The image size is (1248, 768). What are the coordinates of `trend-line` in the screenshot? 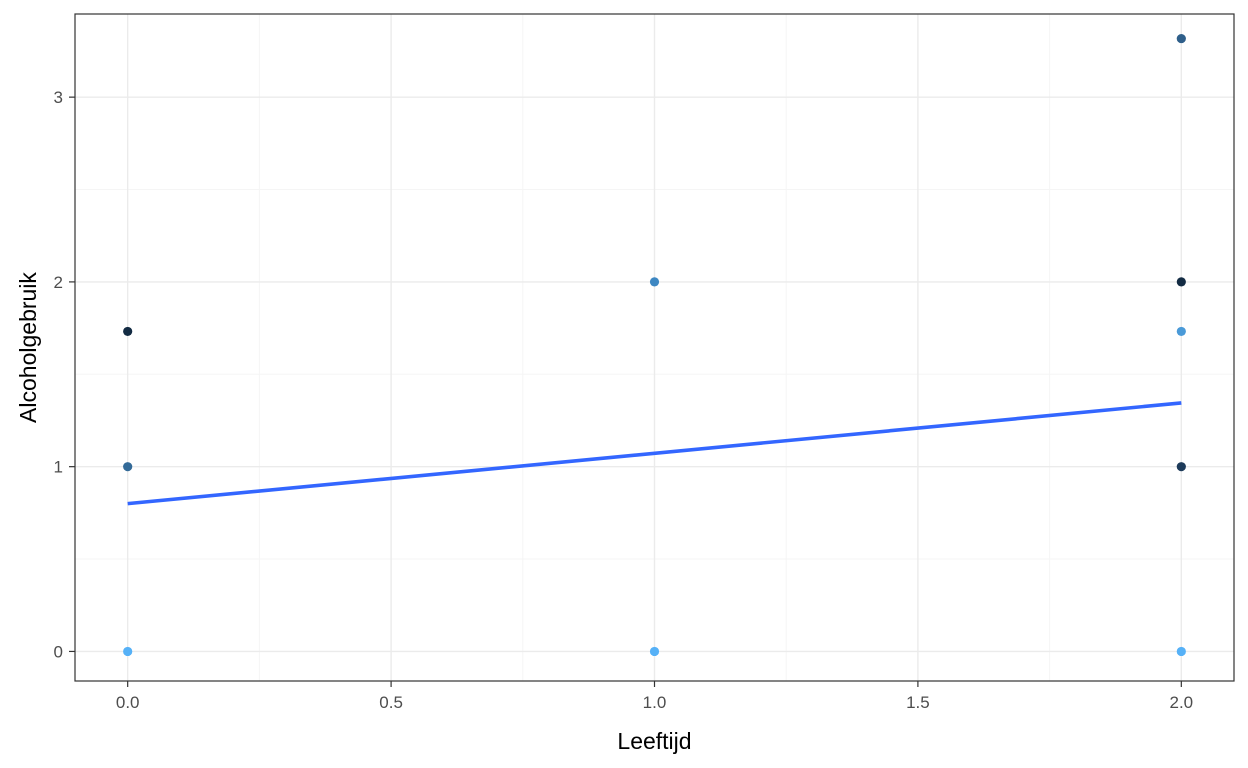 It's located at (654, 453).